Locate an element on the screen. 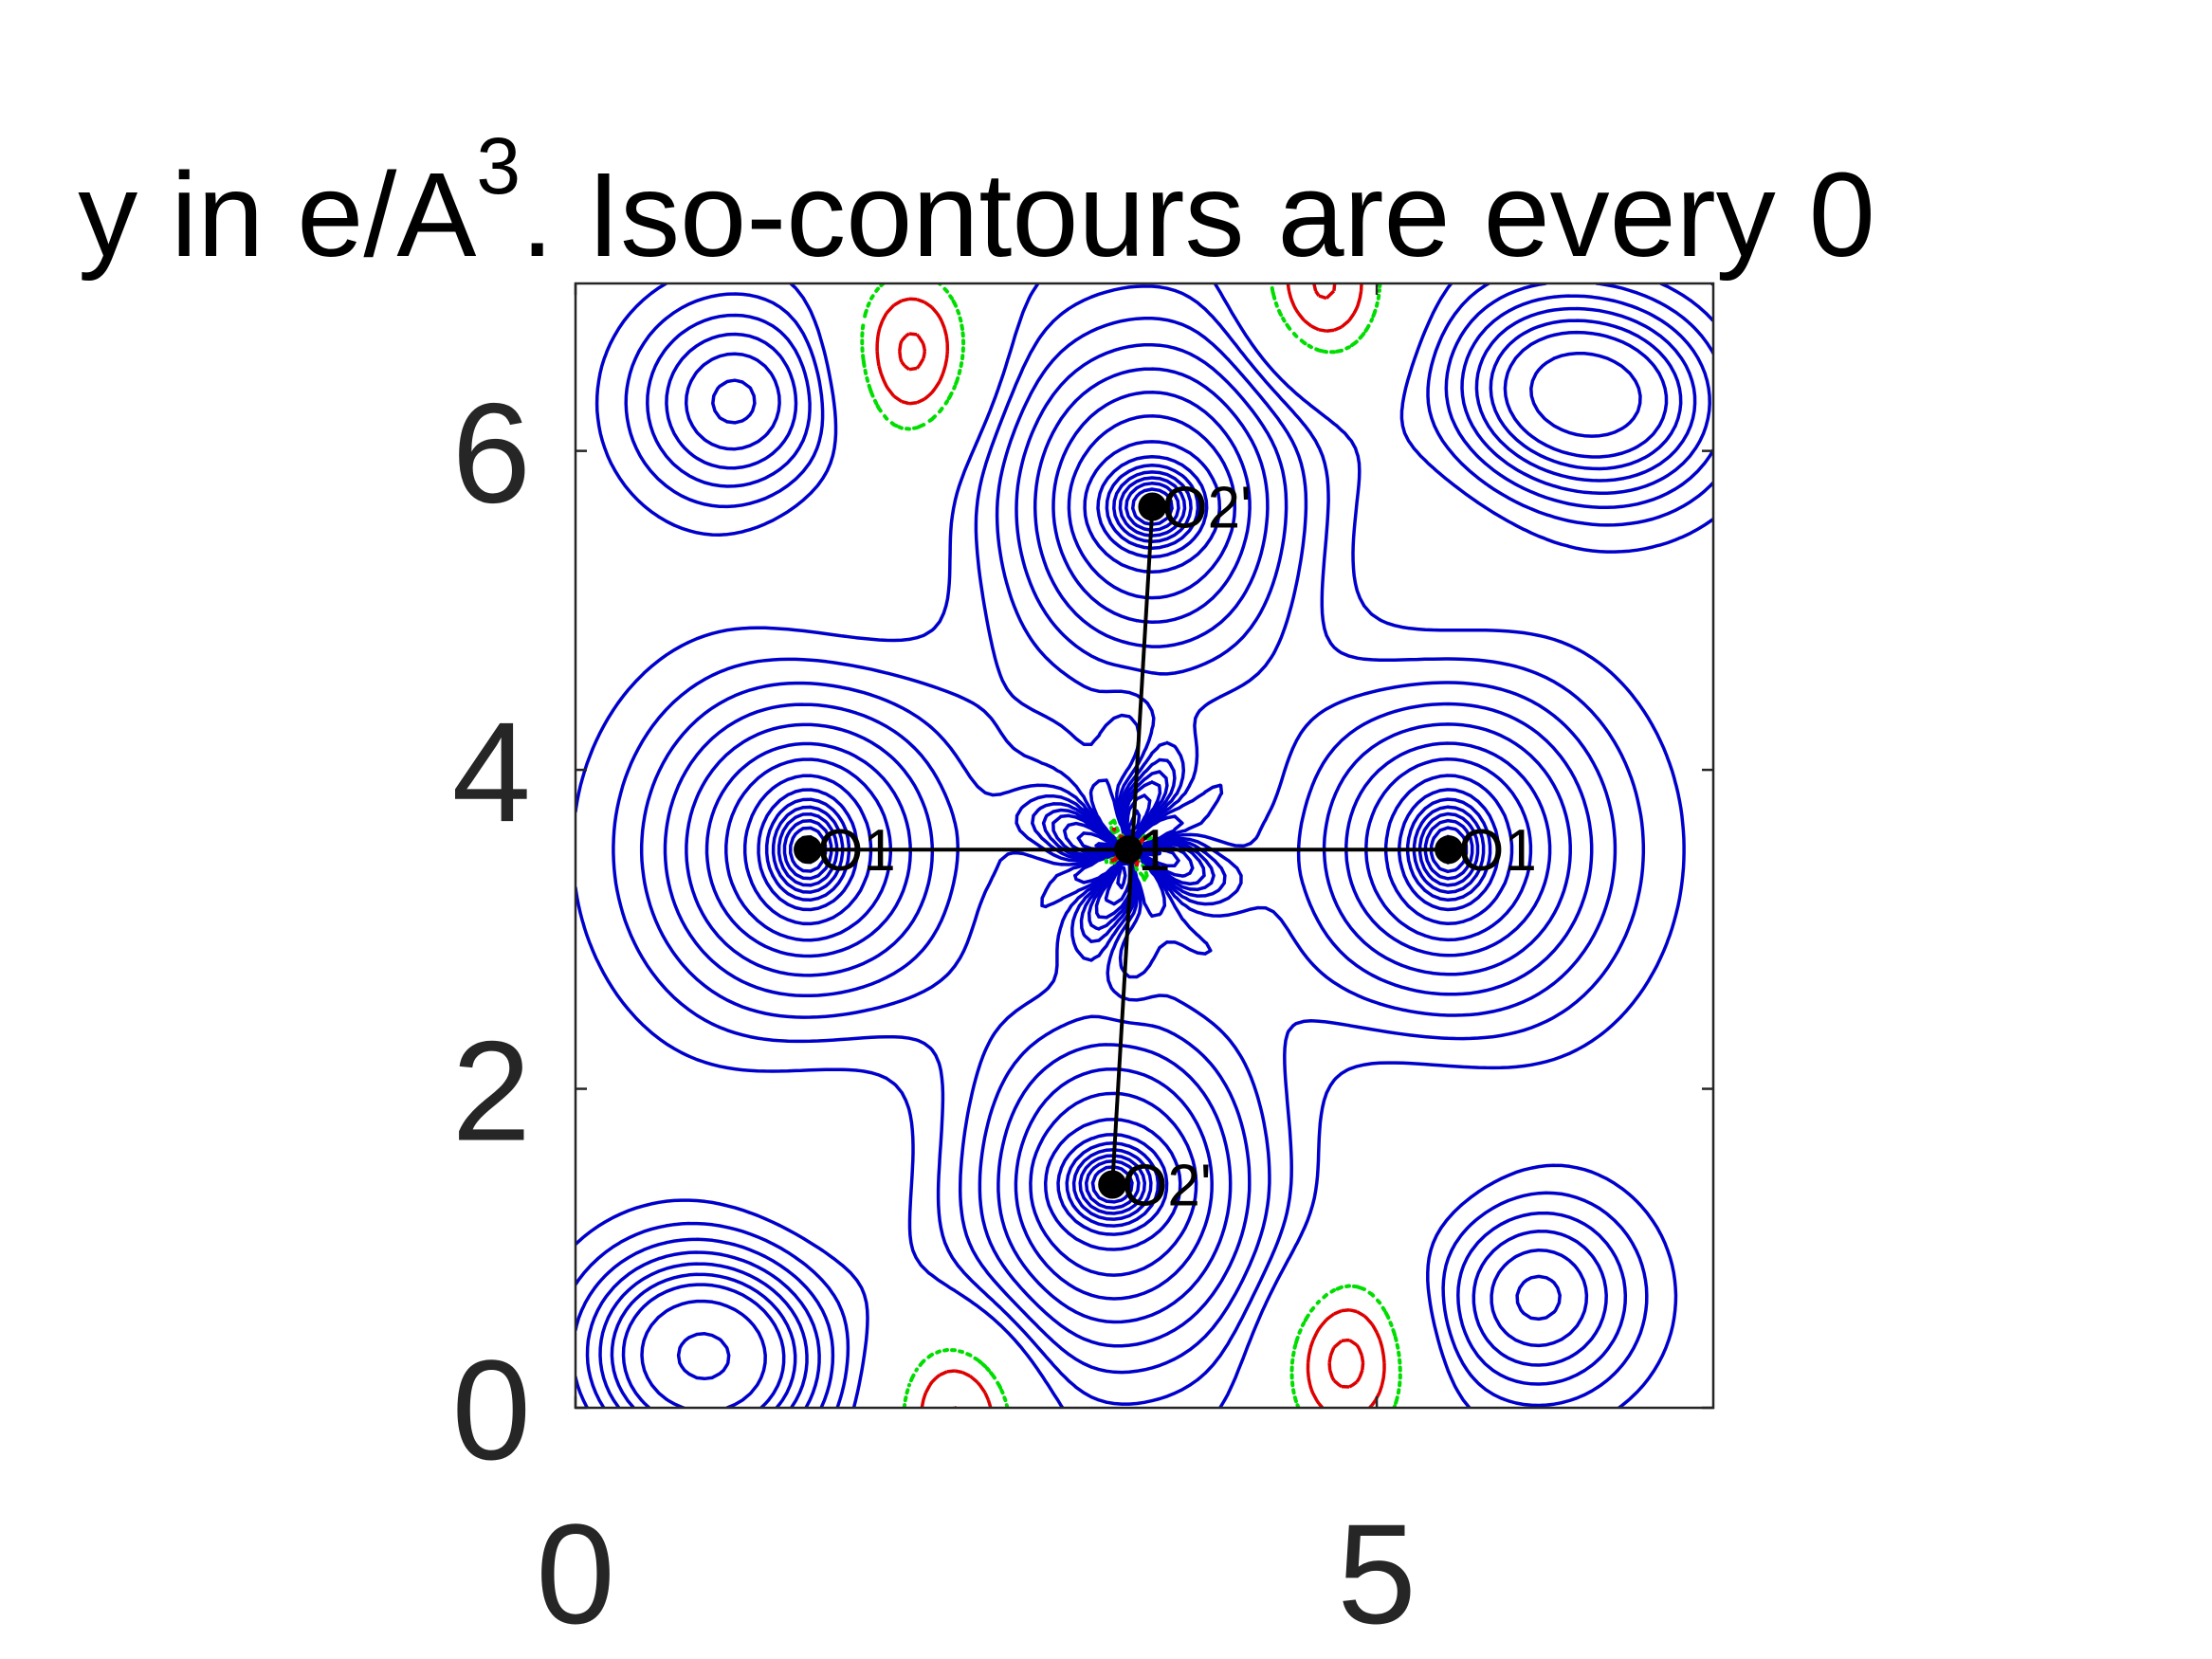  y-tick-label: 6 is located at coordinates (491, 453).